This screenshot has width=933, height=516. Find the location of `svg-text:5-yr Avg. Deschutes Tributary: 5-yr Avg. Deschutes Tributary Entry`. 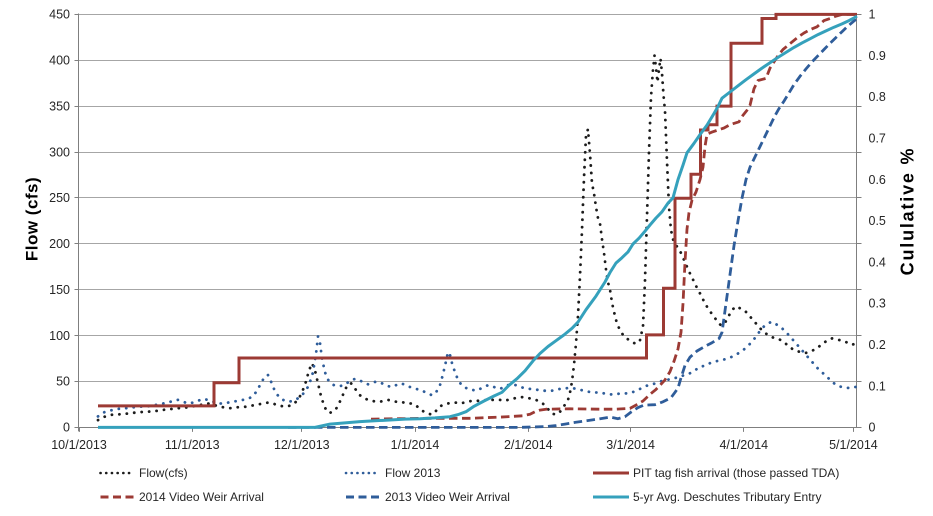

svg-text:5-yr Avg. Deschutes Tributary: 5-yr Avg. Deschutes Tributary Entry is located at coordinates (727, 497).